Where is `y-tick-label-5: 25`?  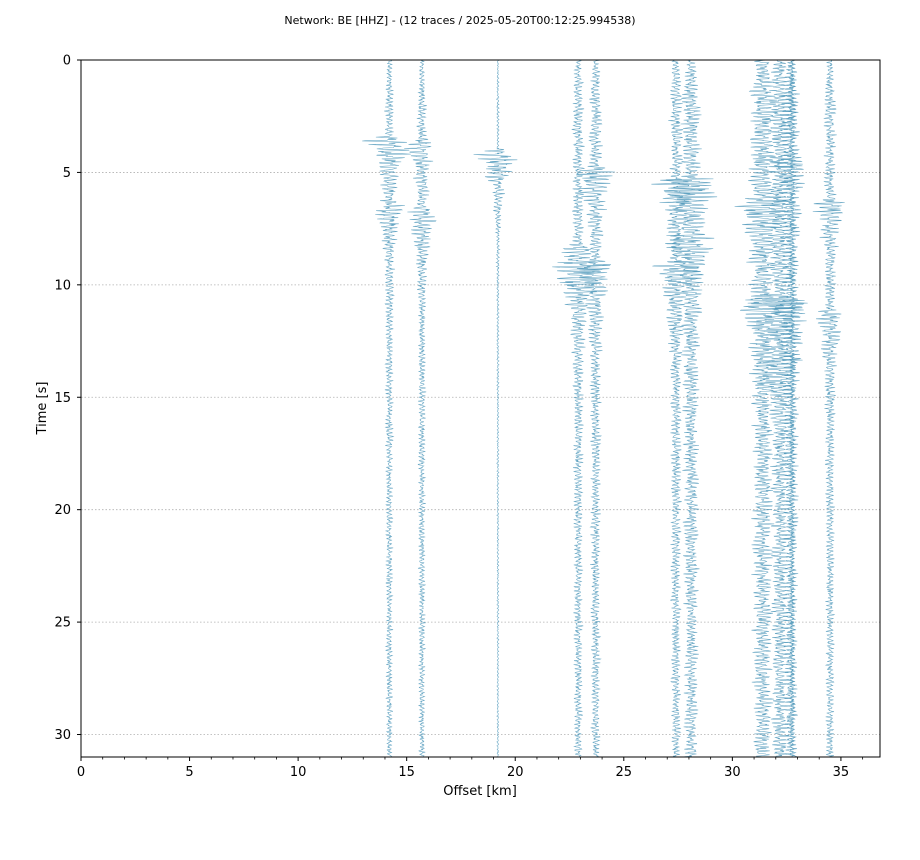 y-tick-label-5: 25 is located at coordinates (62, 623).